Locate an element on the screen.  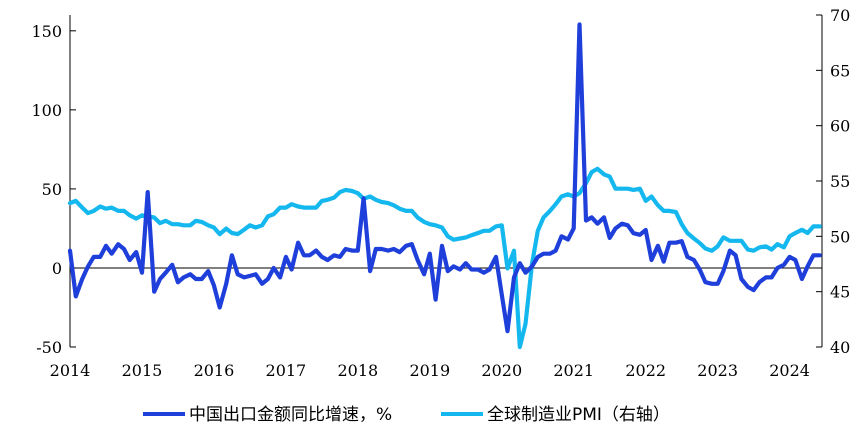
left-tick-label: -50 is located at coordinates (49, 347).